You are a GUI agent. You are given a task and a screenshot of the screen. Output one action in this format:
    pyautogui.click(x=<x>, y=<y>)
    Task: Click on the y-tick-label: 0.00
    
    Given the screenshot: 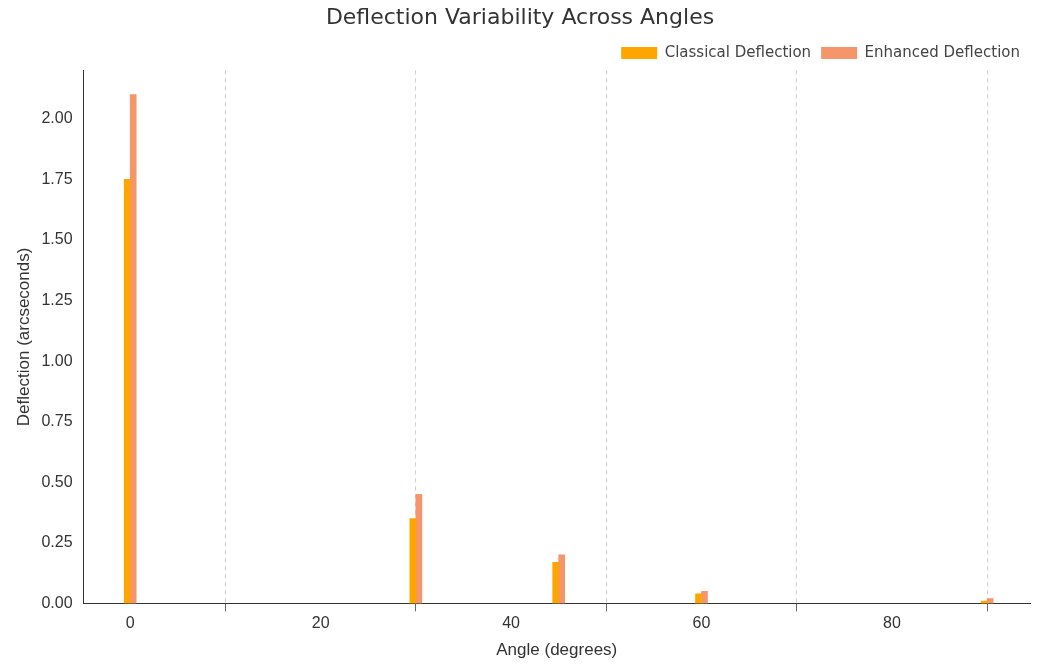 What is the action you would take?
    pyautogui.click(x=57, y=602)
    